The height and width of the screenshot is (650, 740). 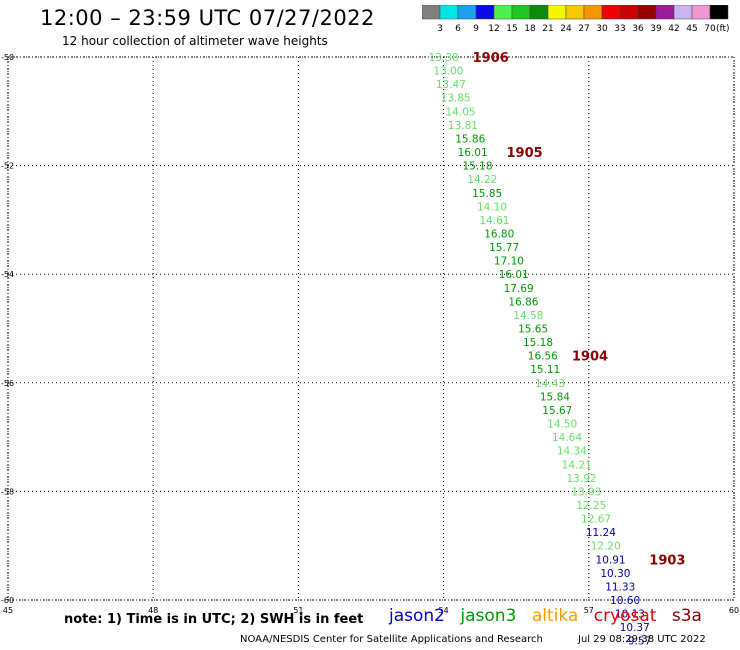 What do you see at coordinates (606, 547) in the screenshot?
I see `swh-value-label: 12.20` at bounding box center [606, 547].